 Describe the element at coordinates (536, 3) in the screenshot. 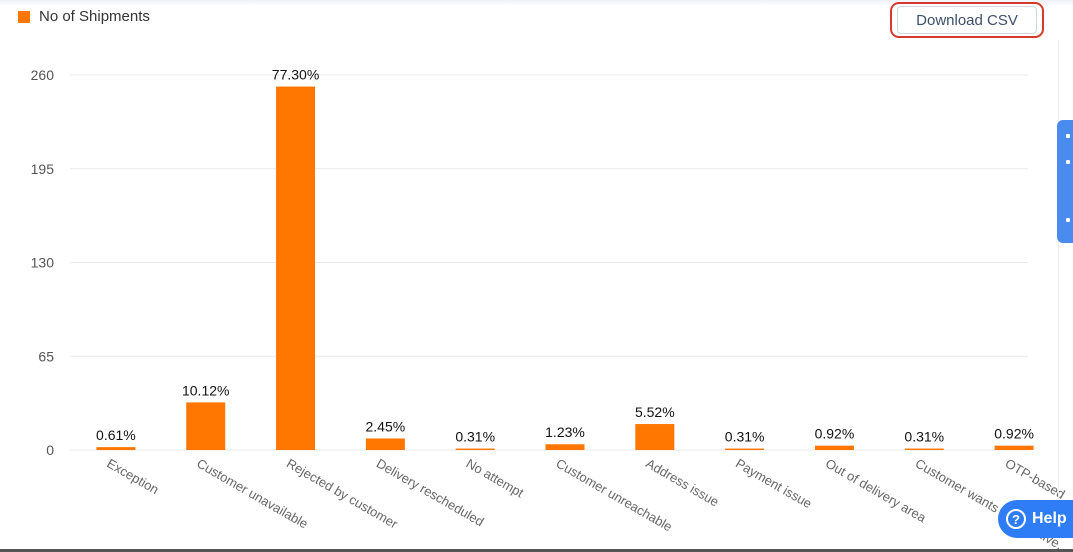

I see `top-shadow` at that location.